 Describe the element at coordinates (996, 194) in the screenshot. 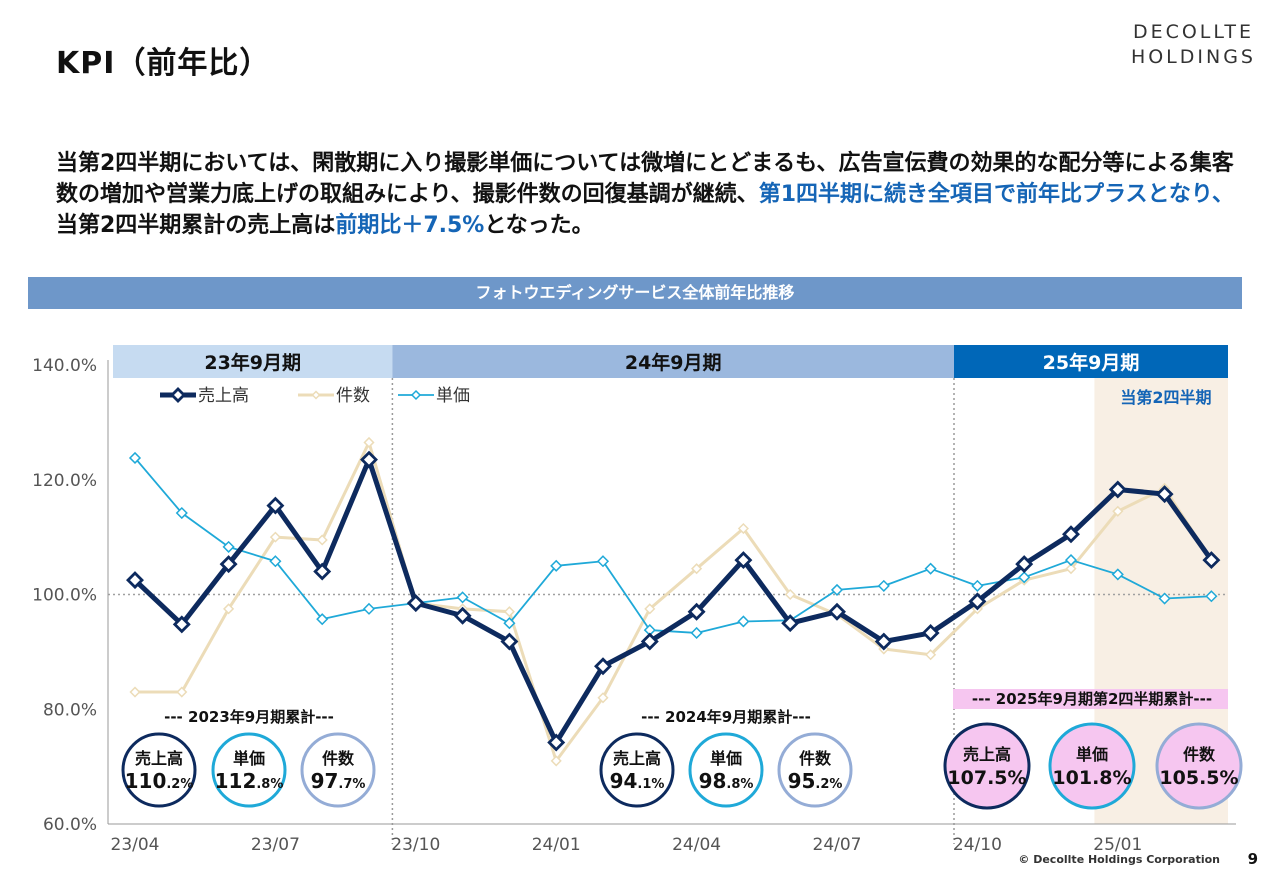

I see `summary-highlight-1: 第1四半期に続き全項目で前年比プラスとなり、` at that location.